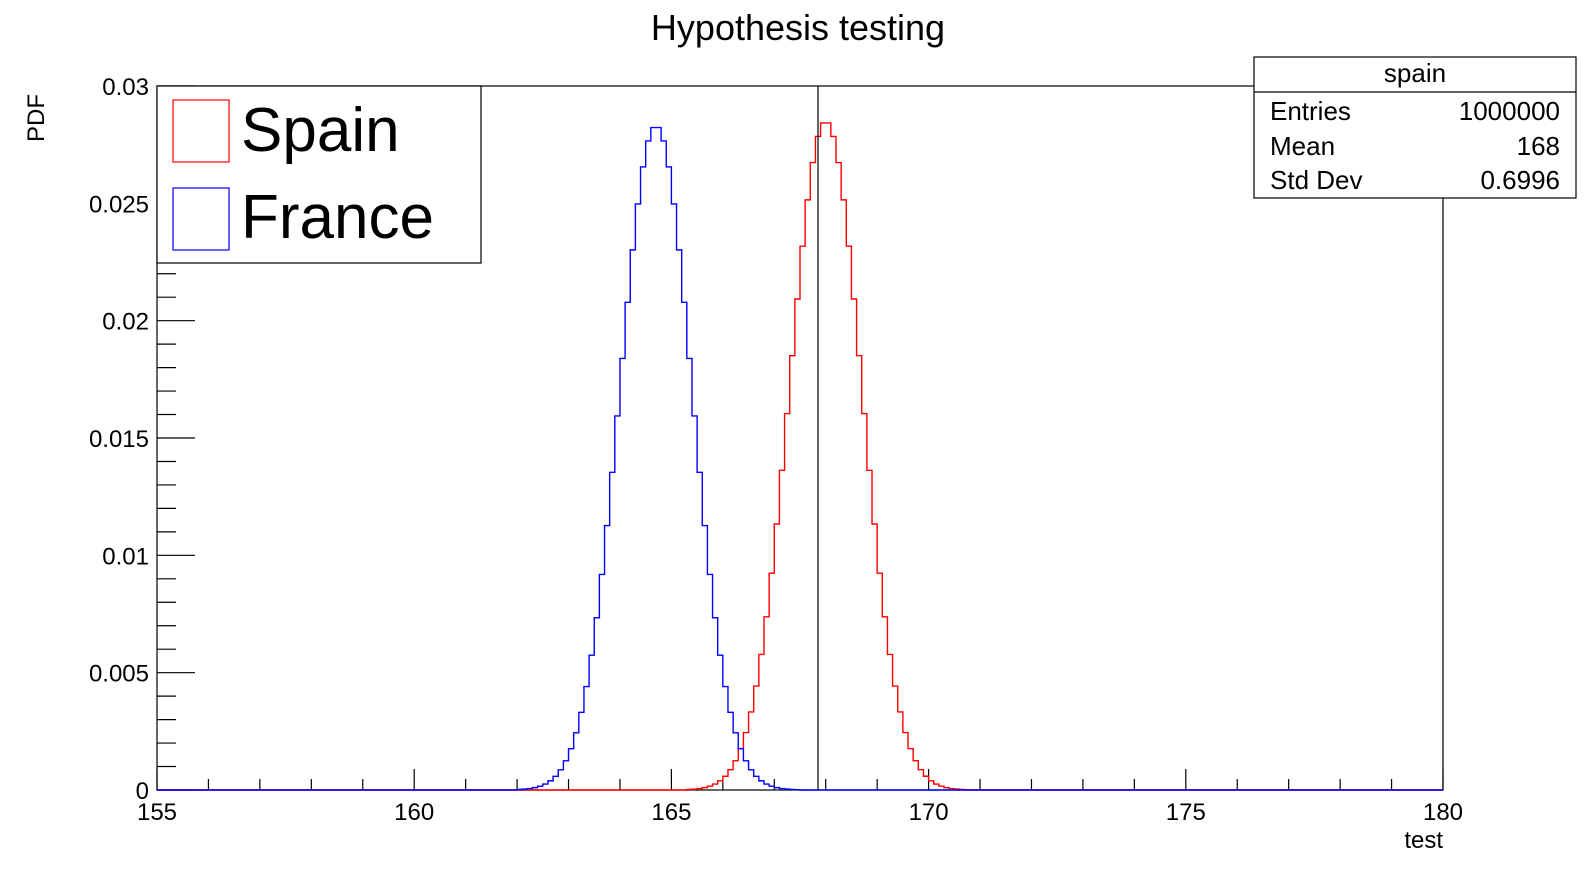 Image resolution: width=1596 pixels, height=872 pixels. Describe the element at coordinates (1310, 111) in the screenshot. I see `stats-label-entries: Entries` at that location.